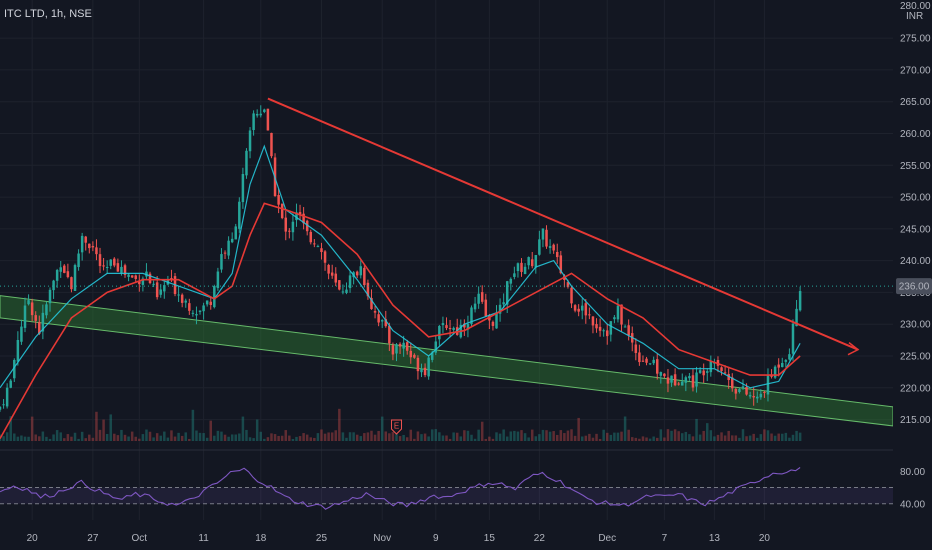  I want to click on current-price-label: 236.00, so click(914, 287).